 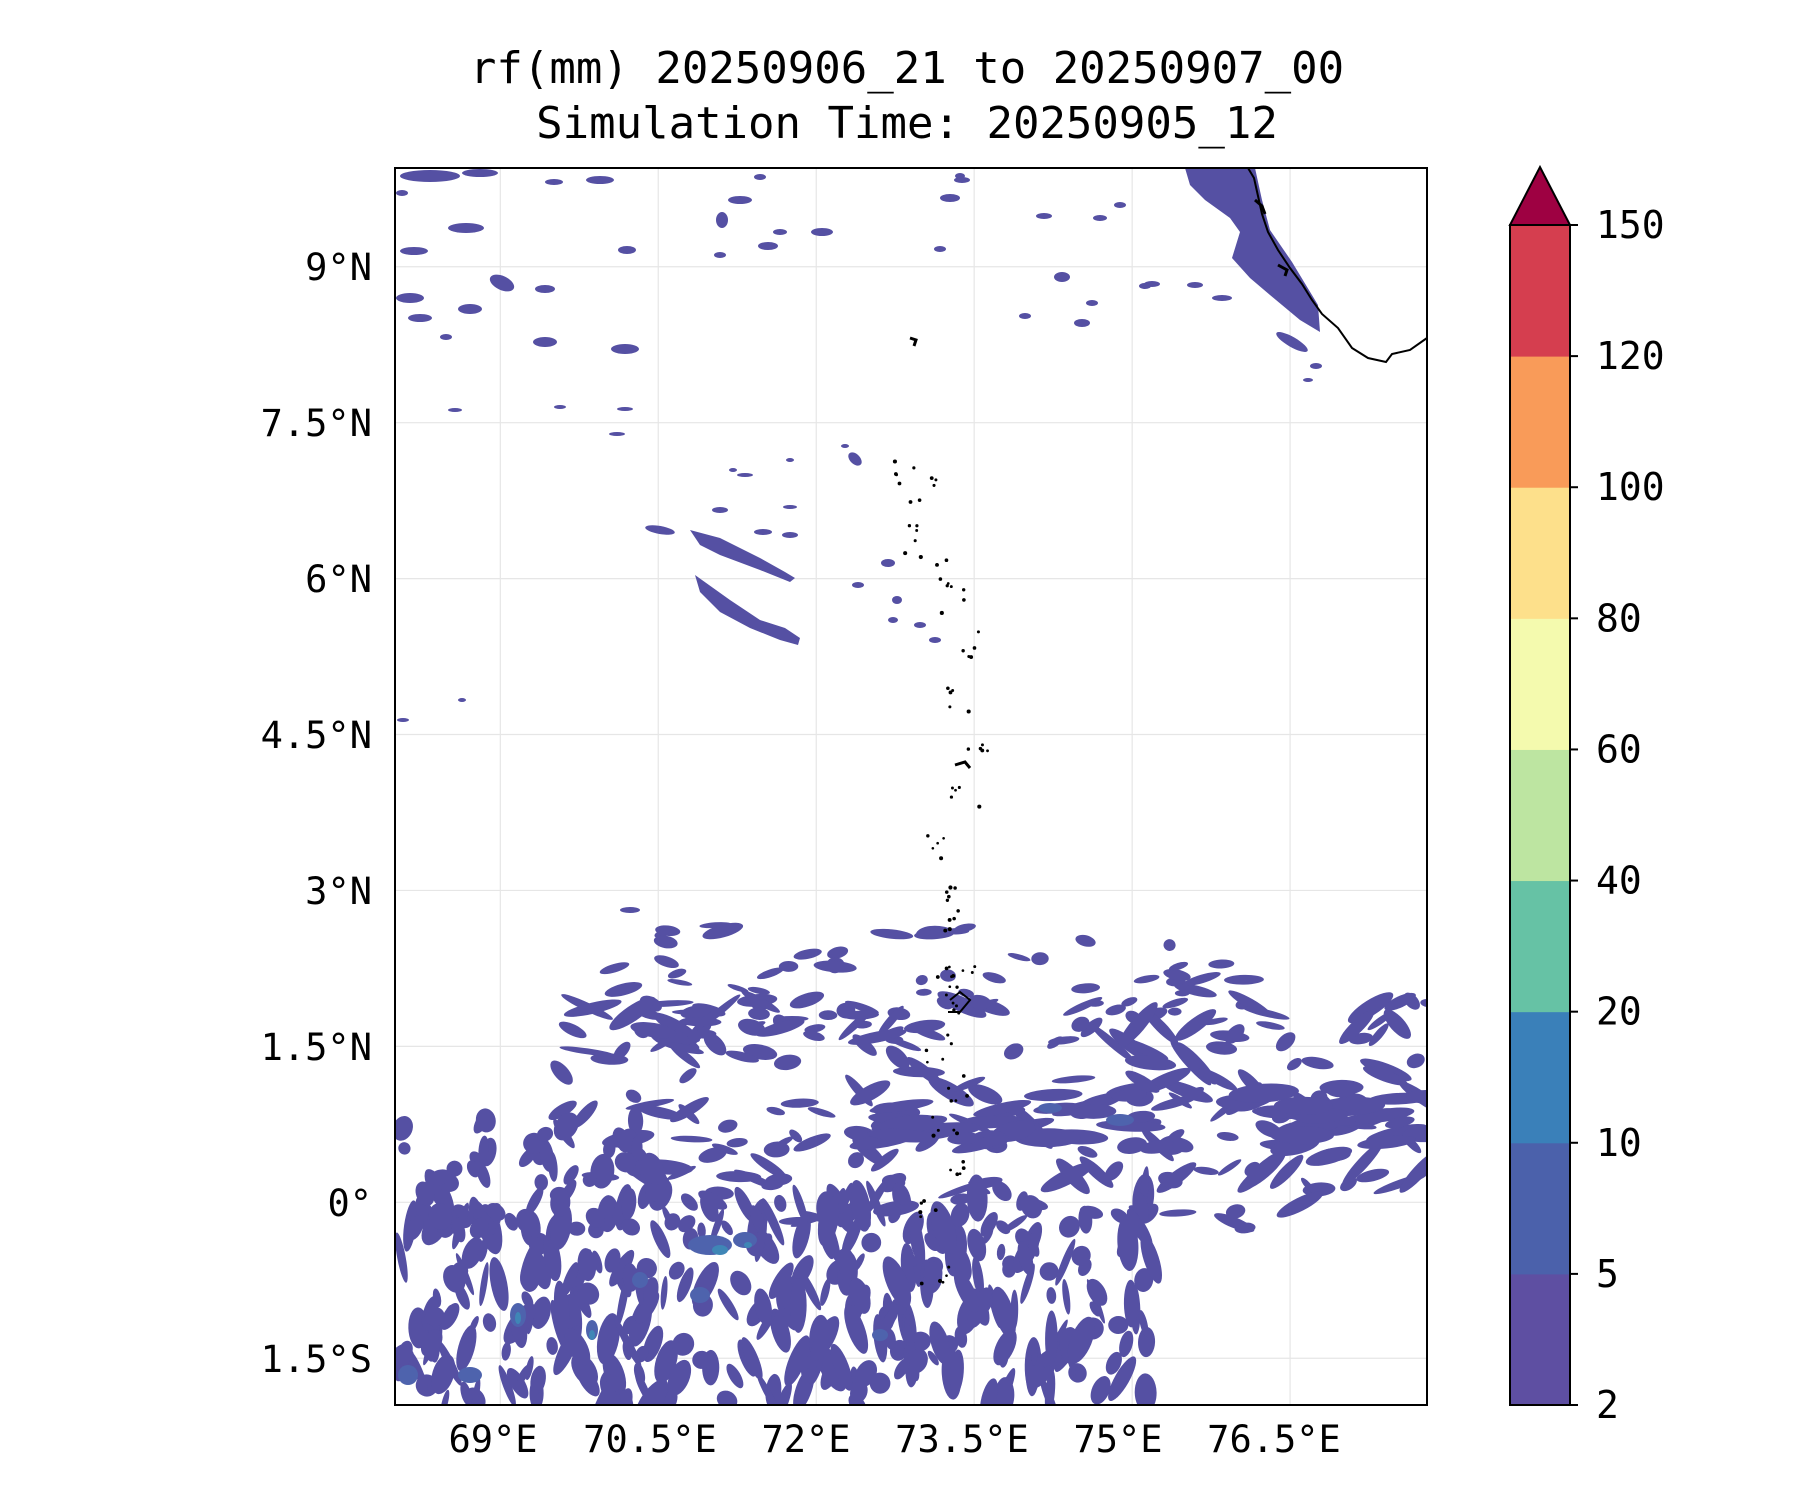 What do you see at coordinates (338, 579) in the screenshot?
I see `y-tick-6n: 6°N` at bounding box center [338, 579].